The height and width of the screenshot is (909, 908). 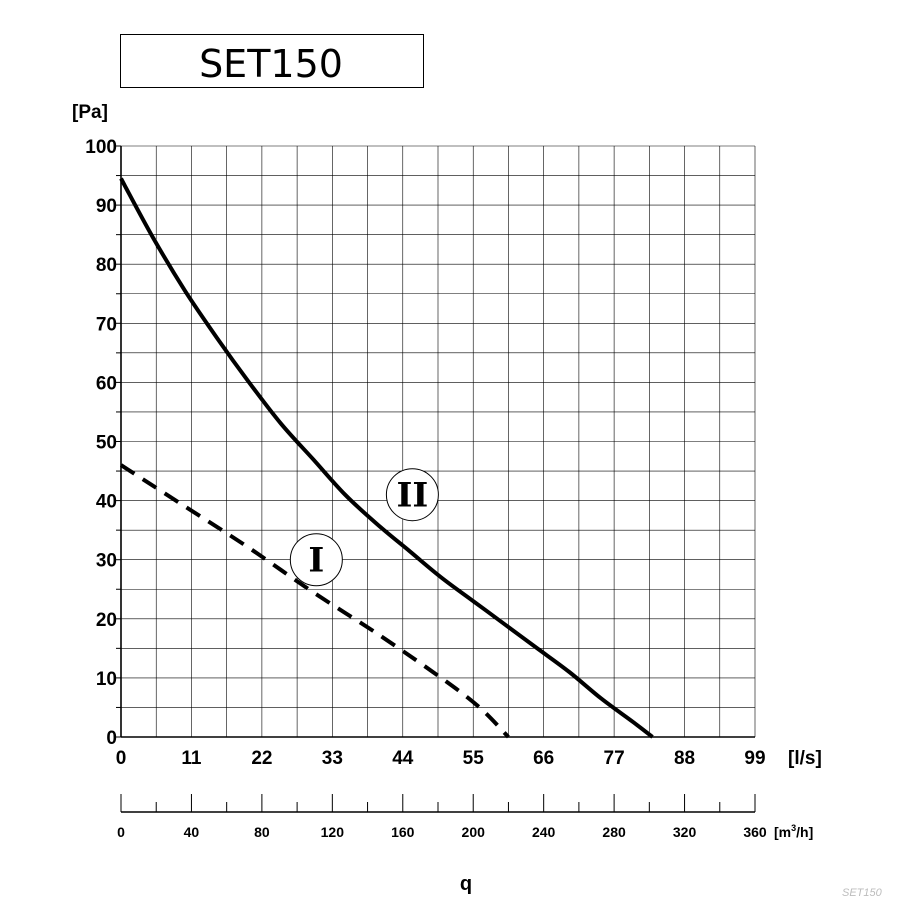 I want to click on y-axis-unit-label: [Pa], so click(x=90, y=112).